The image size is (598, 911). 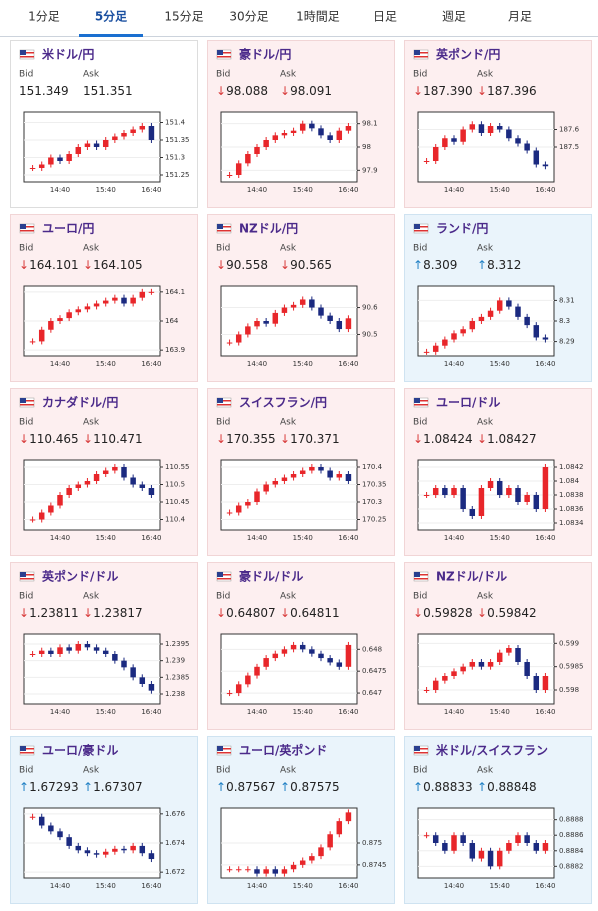 I want to click on pair-name: ユーロ/豪ドル, so click(x=80, y=750).